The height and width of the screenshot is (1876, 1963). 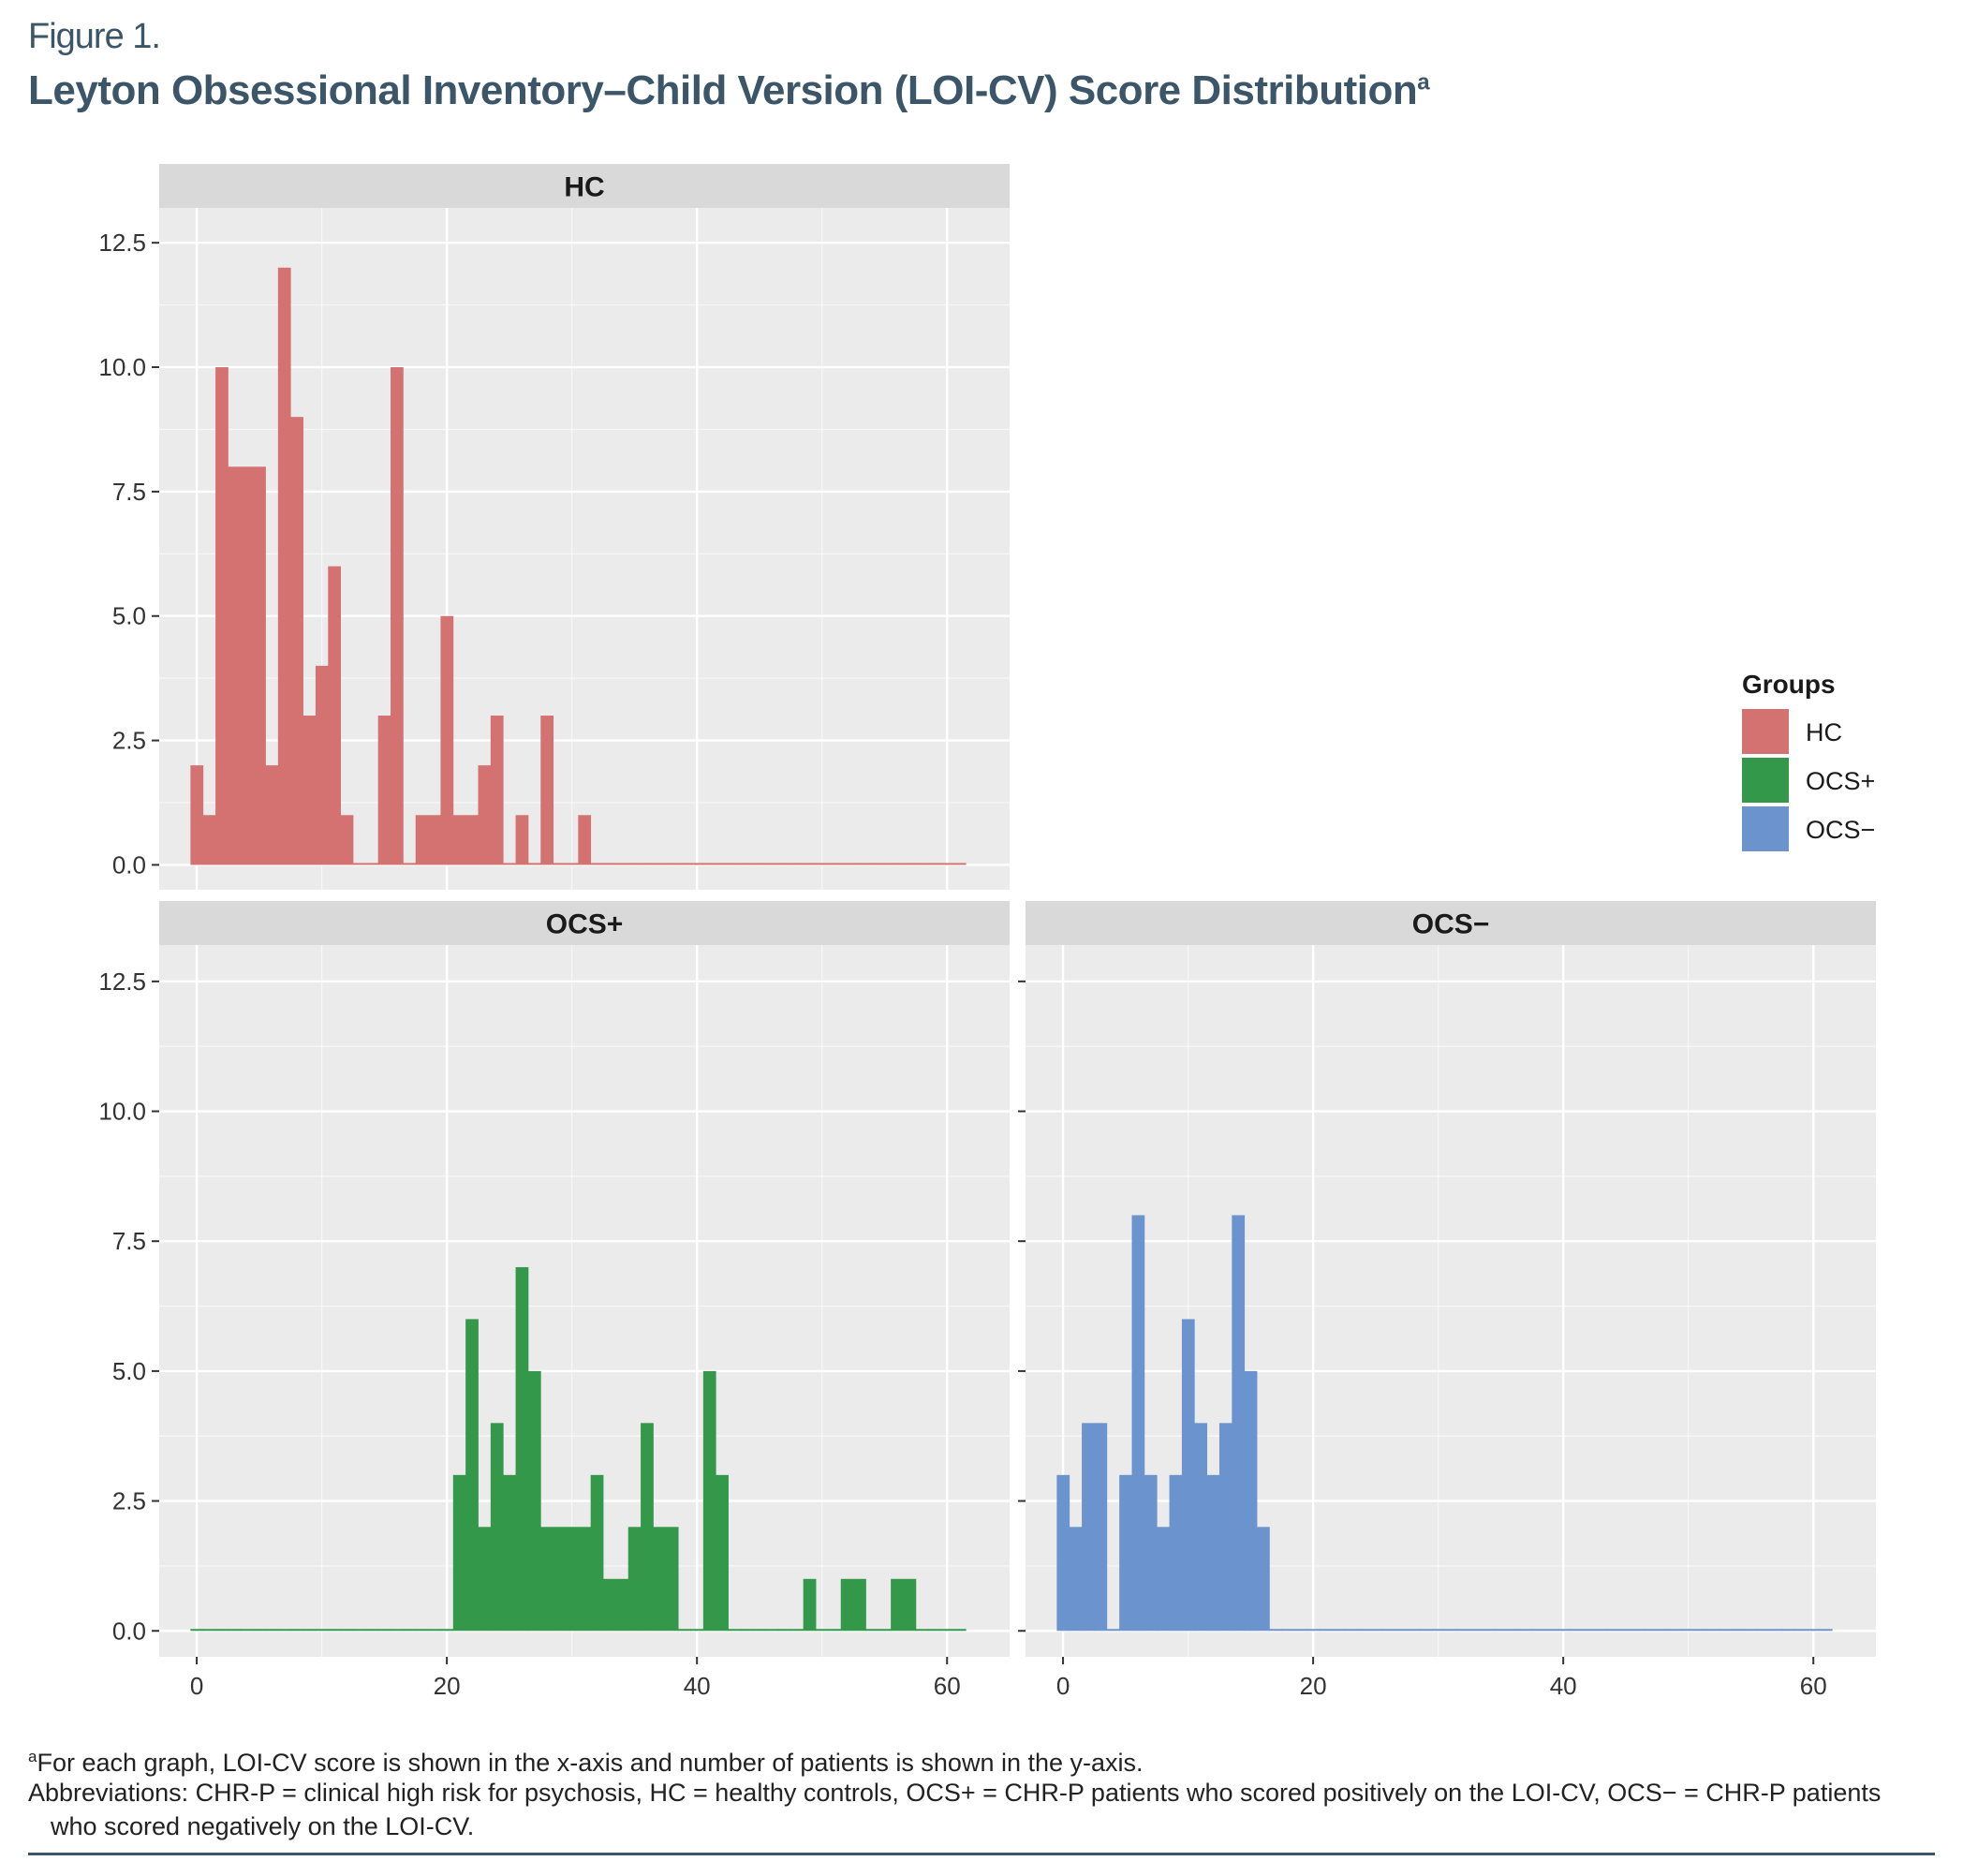 I want to click on legend-label: HC, so click(x=1824, y=732).